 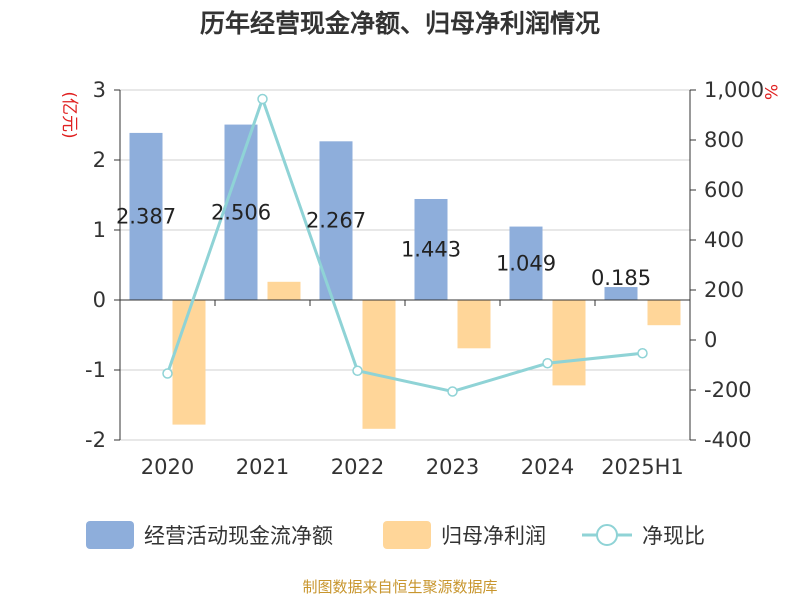 What do you see at coordinates (642, 467) in the screenshot?
I see `x-tick-label: 2025H1` at bounding box center [642, 467].